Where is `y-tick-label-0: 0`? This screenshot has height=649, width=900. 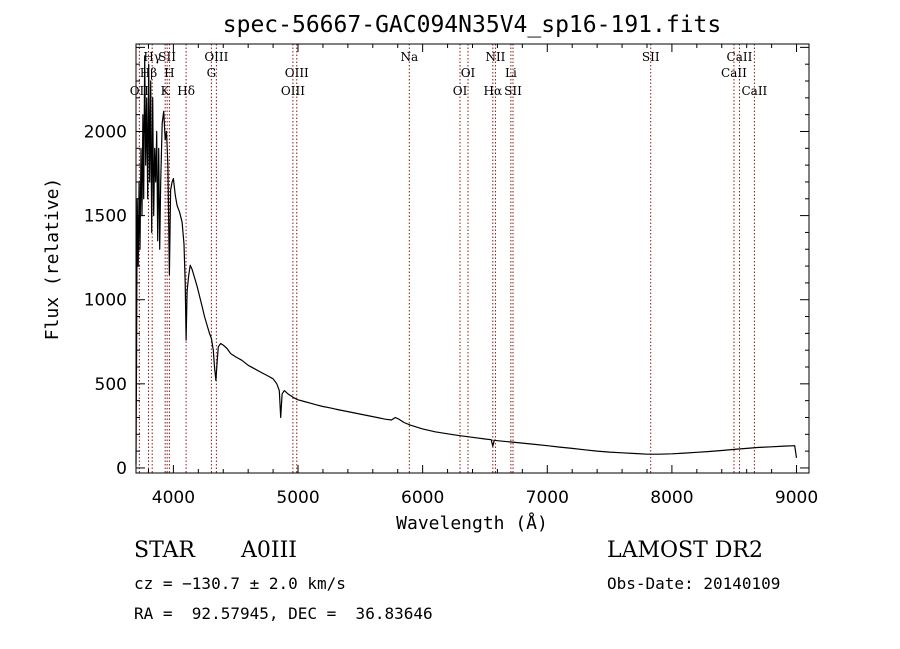 y-tick-label-0: 0 is located at coordinates (121, 469).